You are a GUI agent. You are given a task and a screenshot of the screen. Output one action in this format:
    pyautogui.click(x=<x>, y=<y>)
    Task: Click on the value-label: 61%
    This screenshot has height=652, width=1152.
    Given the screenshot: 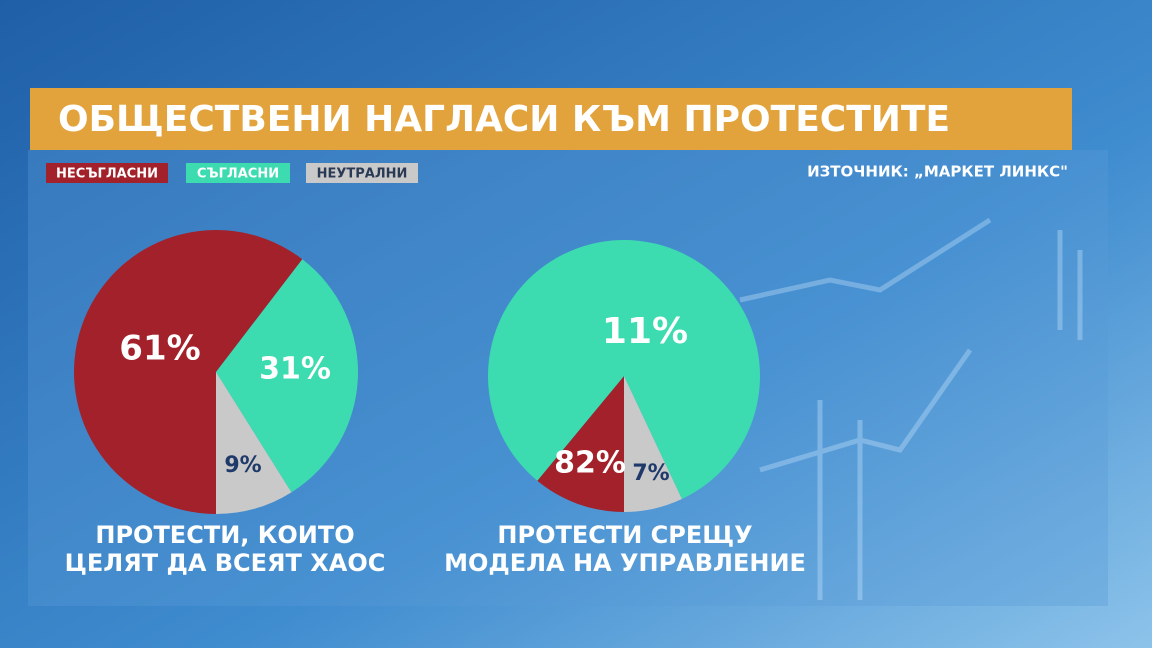 What is the action you would take?
    pyautogui.click(x=159, y=349)
    